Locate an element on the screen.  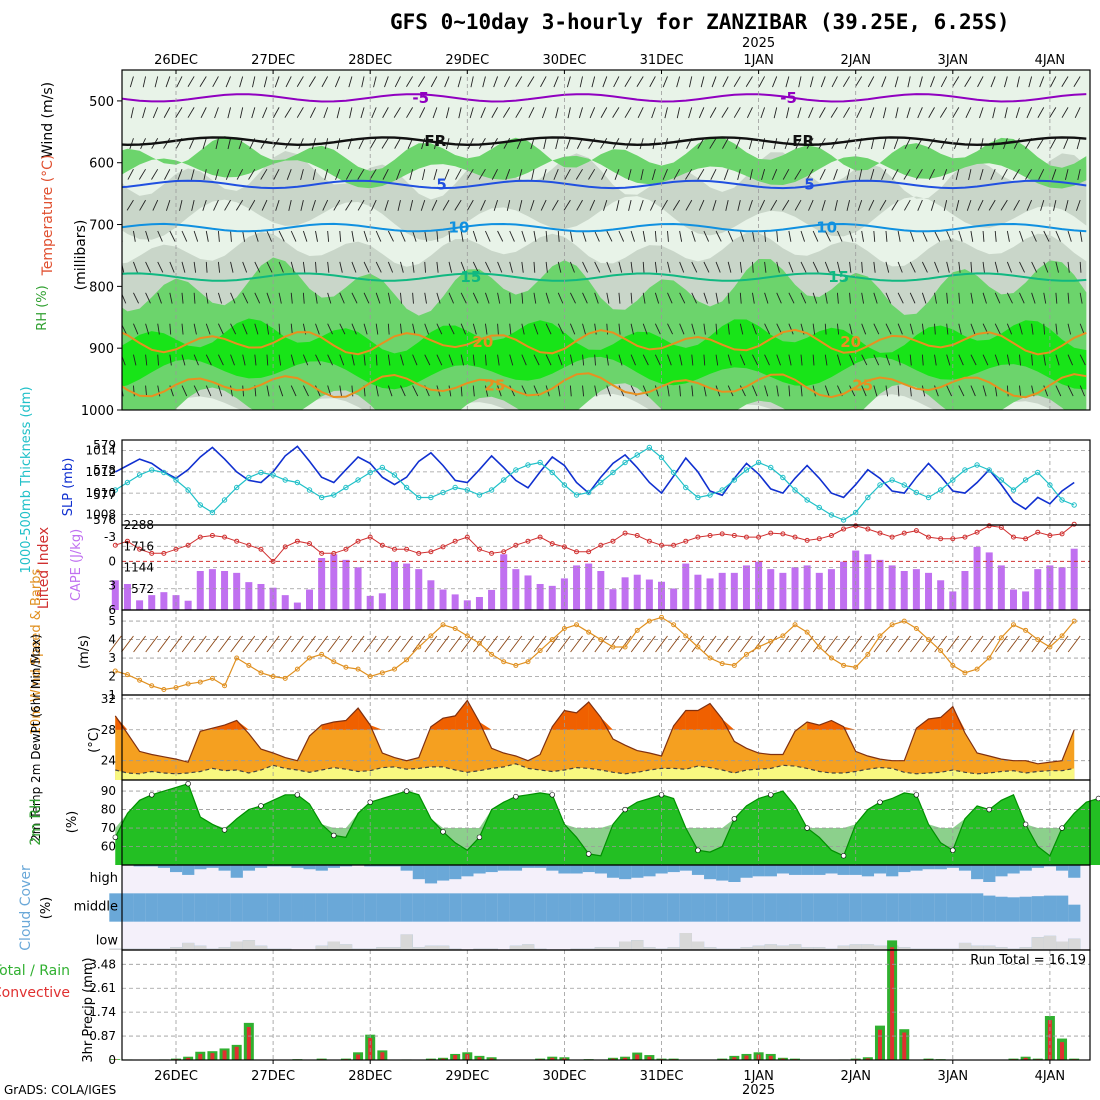
cloud-high-bar is located at coordinates (528, 866).